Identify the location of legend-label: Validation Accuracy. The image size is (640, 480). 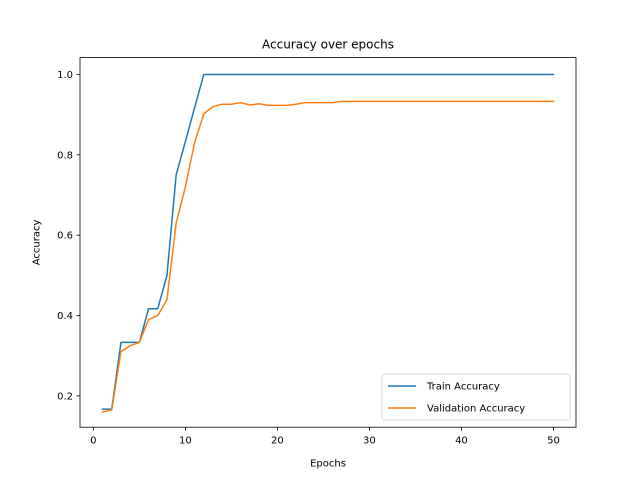
(476, 409).